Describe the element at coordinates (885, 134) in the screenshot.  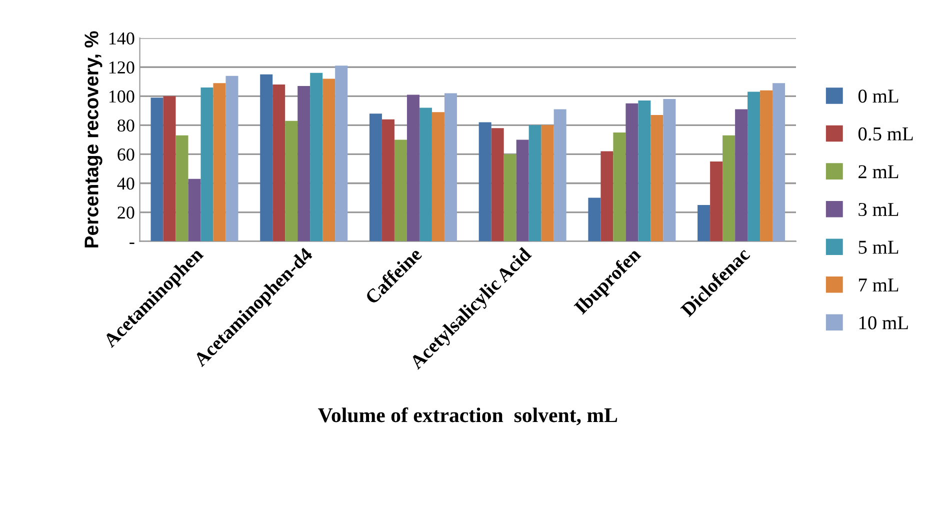
I see `legend-label: 0.5 mL` at that location.